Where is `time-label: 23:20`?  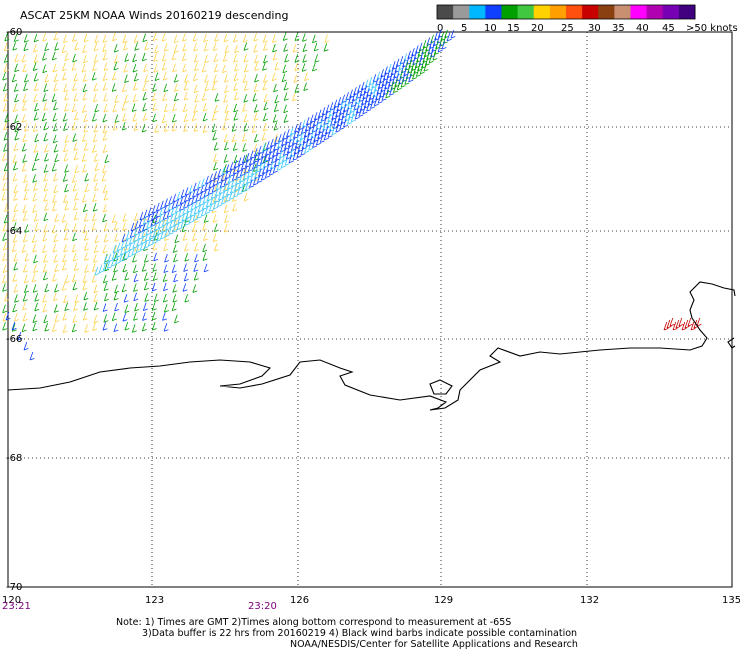 time-label: 23:20 is located at coordinates (262, 606).